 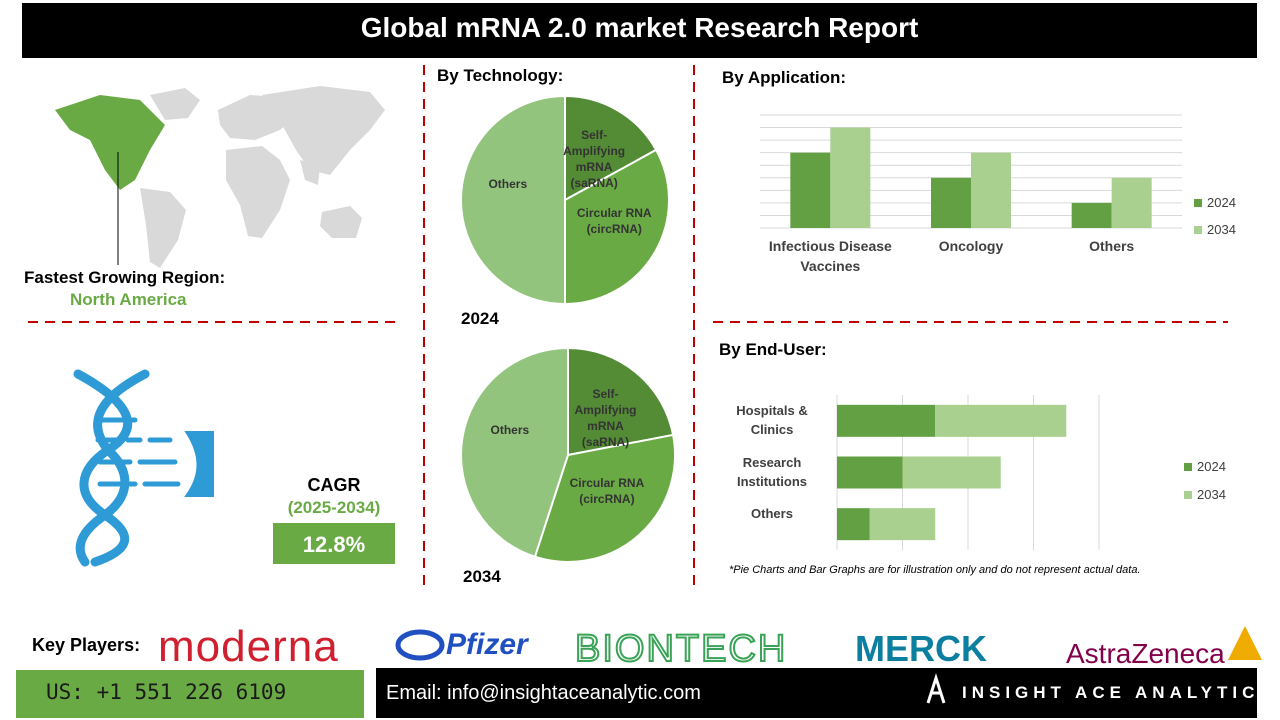 What do you see at coordinates (220, 177) in the screenshot?
I see `world-map` at bounding box center [220, 177].